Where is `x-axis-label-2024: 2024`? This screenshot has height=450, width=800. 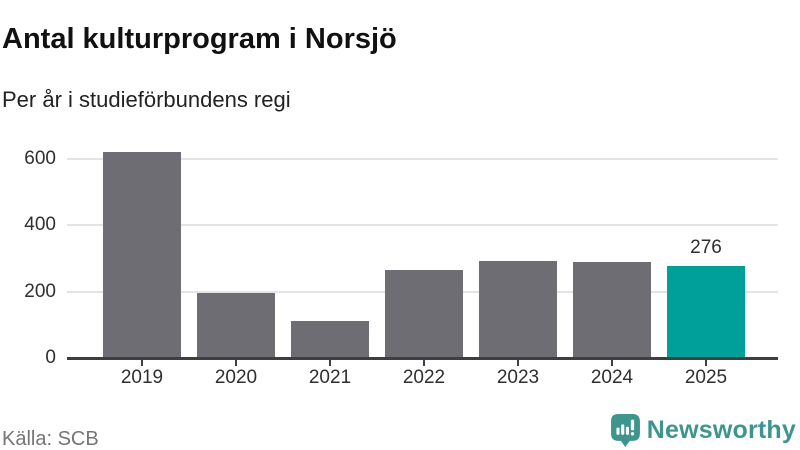
x-axis-label-2024: 2024 is located at coordinates (612, 377).